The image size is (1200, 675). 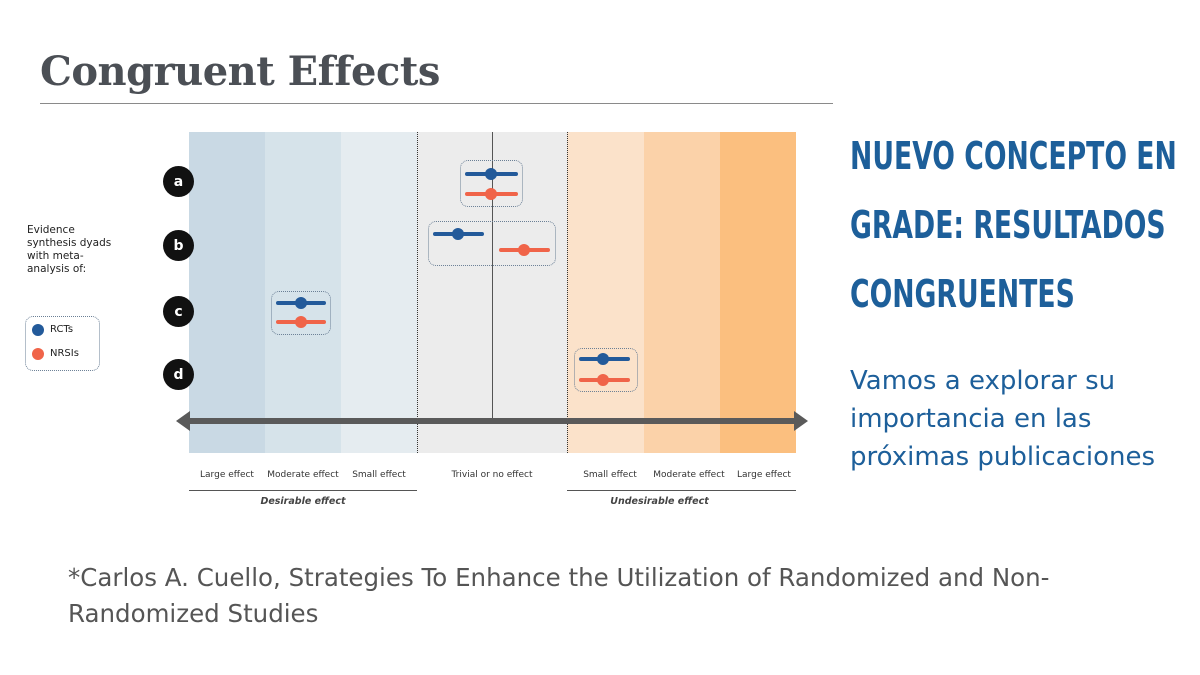 What do you see at coordinates (436, 103) in the screenshot?
I see `title-underline` at bounding box center [436, 103].